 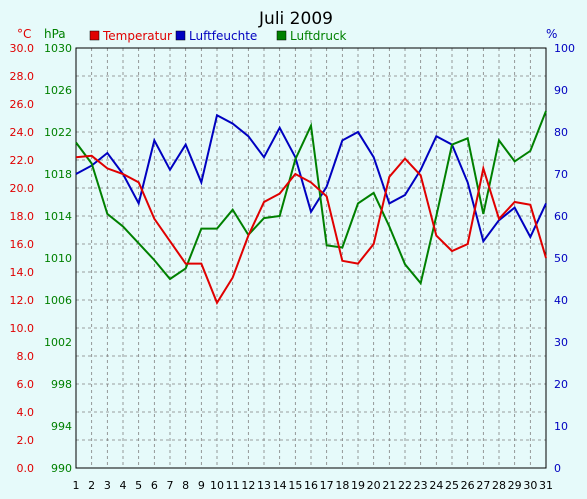 I want to click on day-tick-label: 9, so click(x=201, y=485).